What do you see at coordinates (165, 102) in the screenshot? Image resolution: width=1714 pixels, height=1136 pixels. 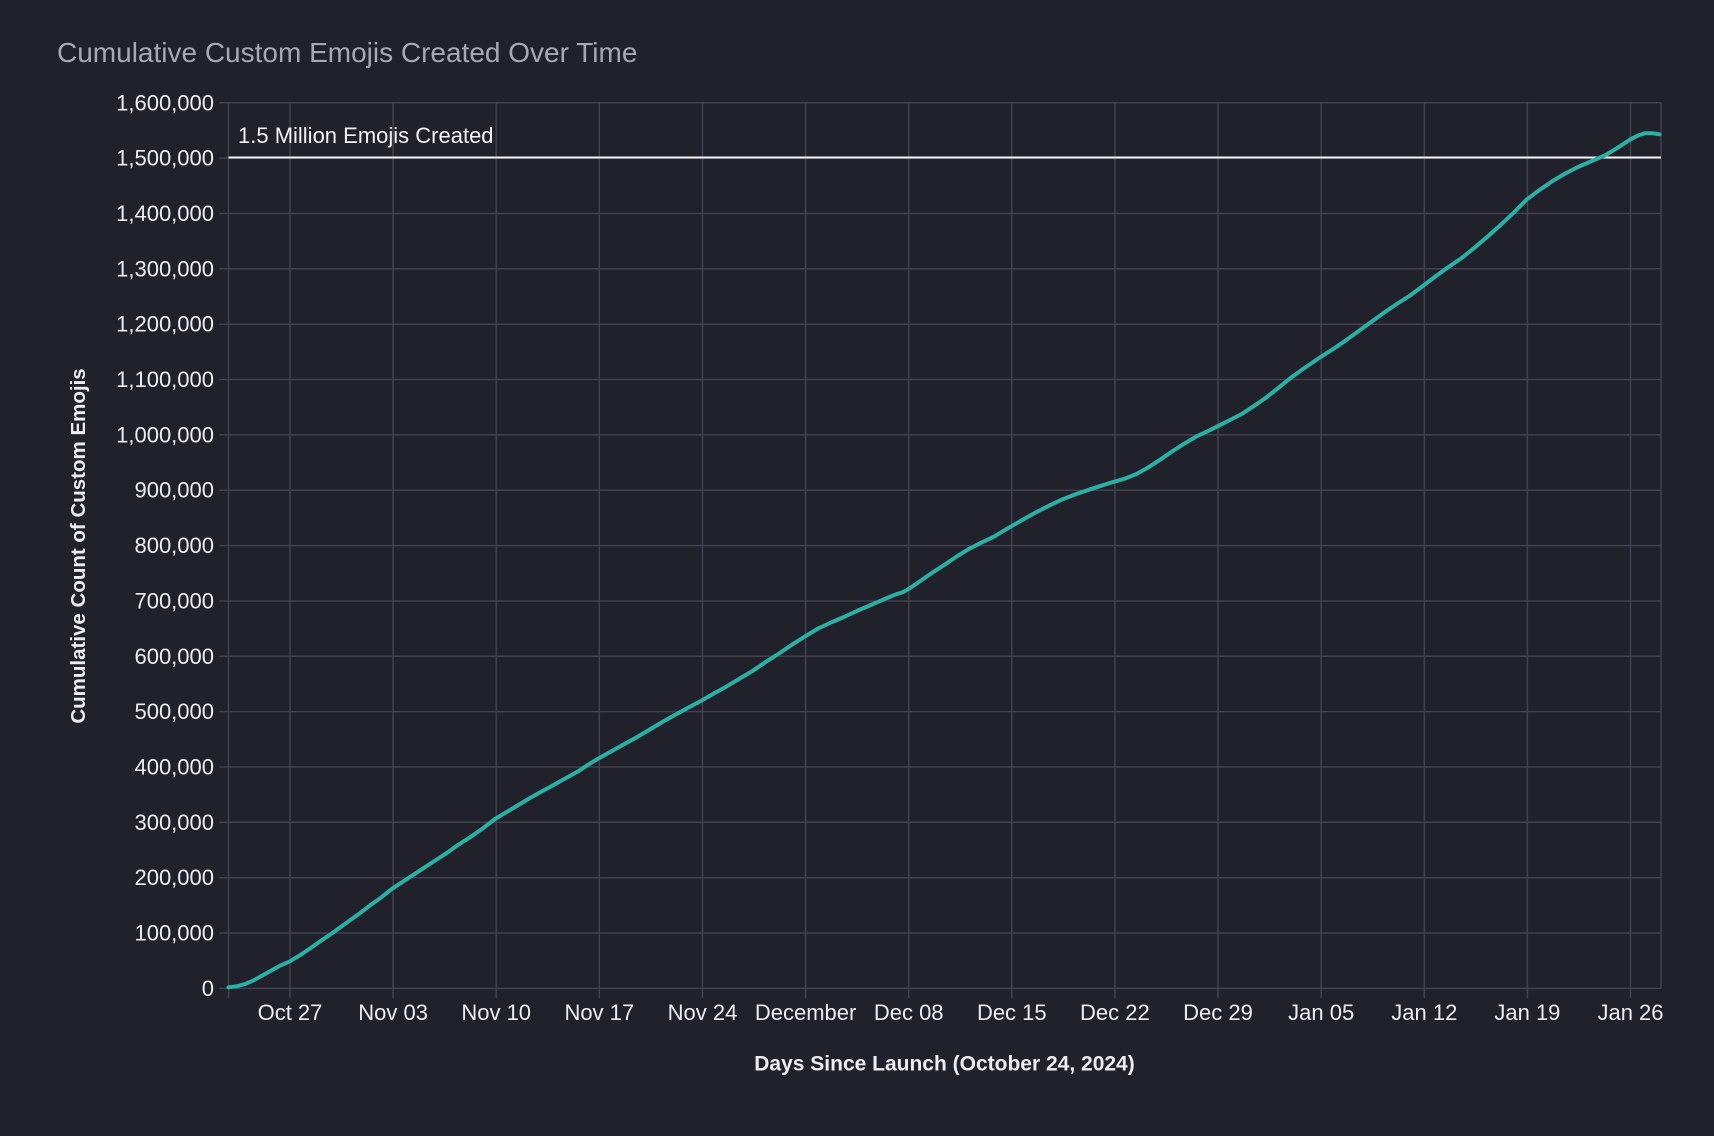 I see `svg-text: 1,600,000` at bounding box center [165, 102].